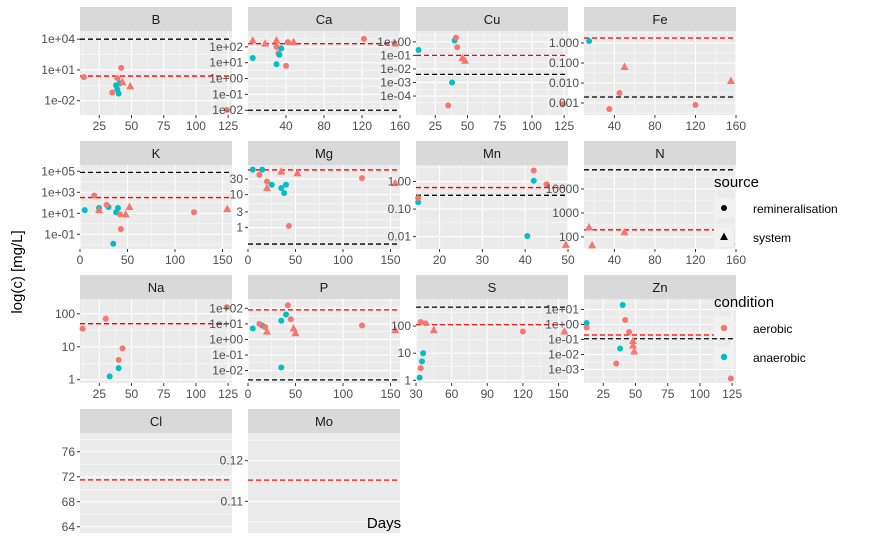  Describe the element at coordinates (69, 347) in the screenshot. I see `y-tick-label: 10` at that location.